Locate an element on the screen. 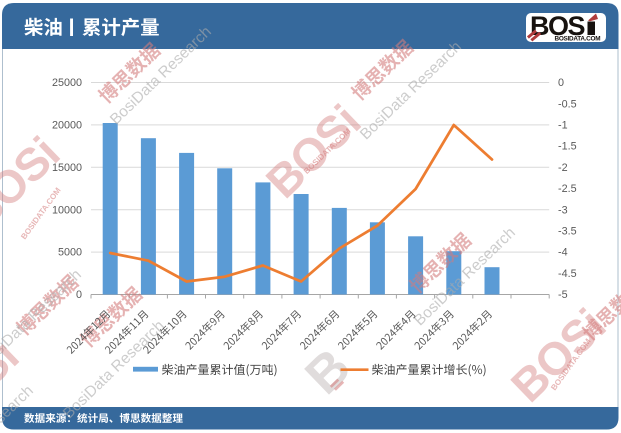 This screenshot has width=621, height=433. svg-text: -1.5 is located at coordinates (567, 147).